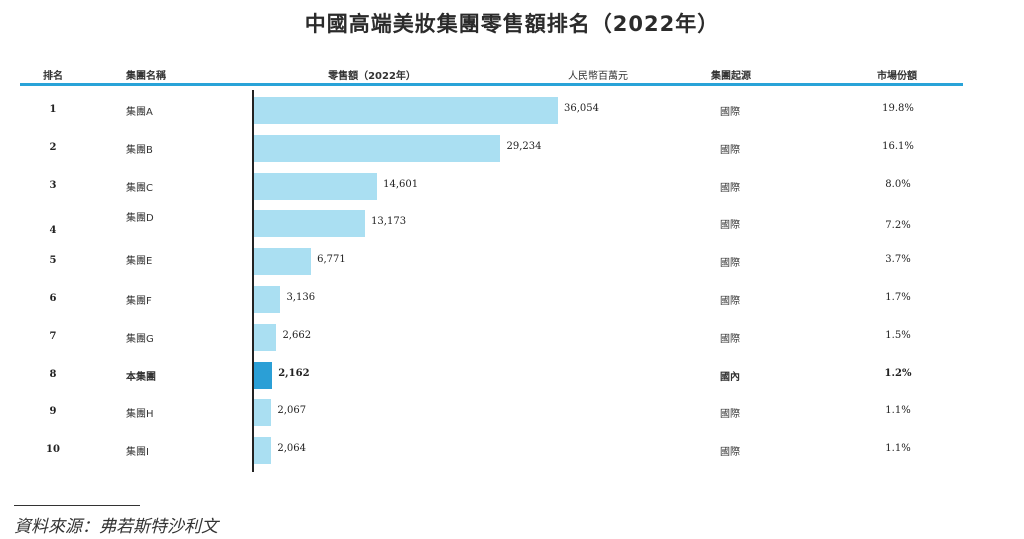 The height and width of the screenshot is (539, 1024). I want to click on origin-label: 國內, so click(730, 377).